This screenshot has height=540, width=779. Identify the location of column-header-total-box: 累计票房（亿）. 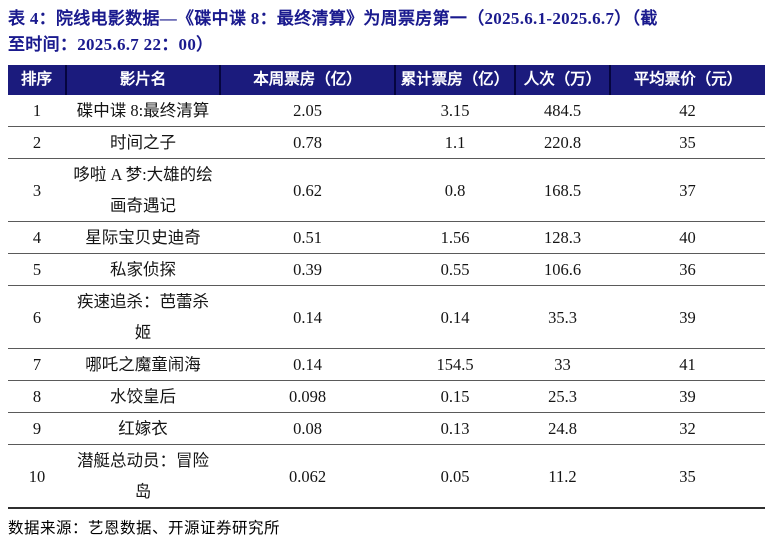
(454, 80).